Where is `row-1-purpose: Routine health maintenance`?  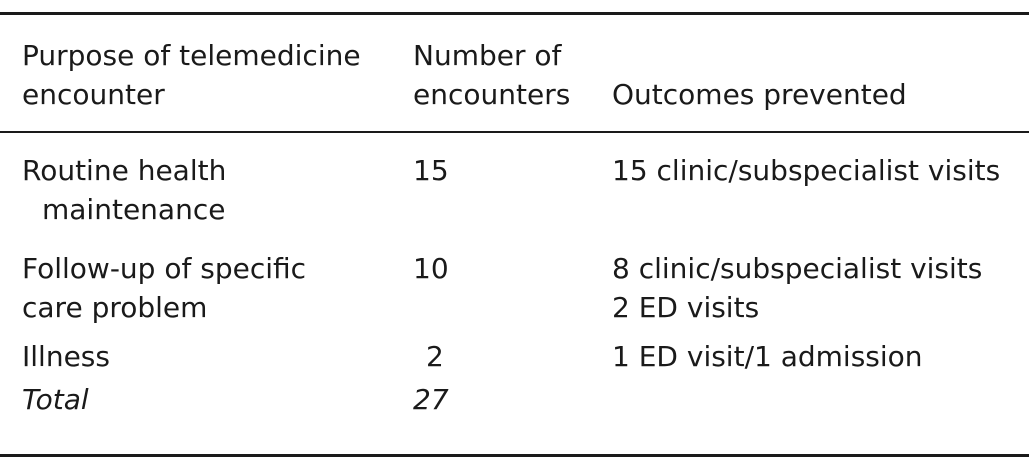
row-1-purpose: Routine health maintenance is located at coordinates (124, 190).